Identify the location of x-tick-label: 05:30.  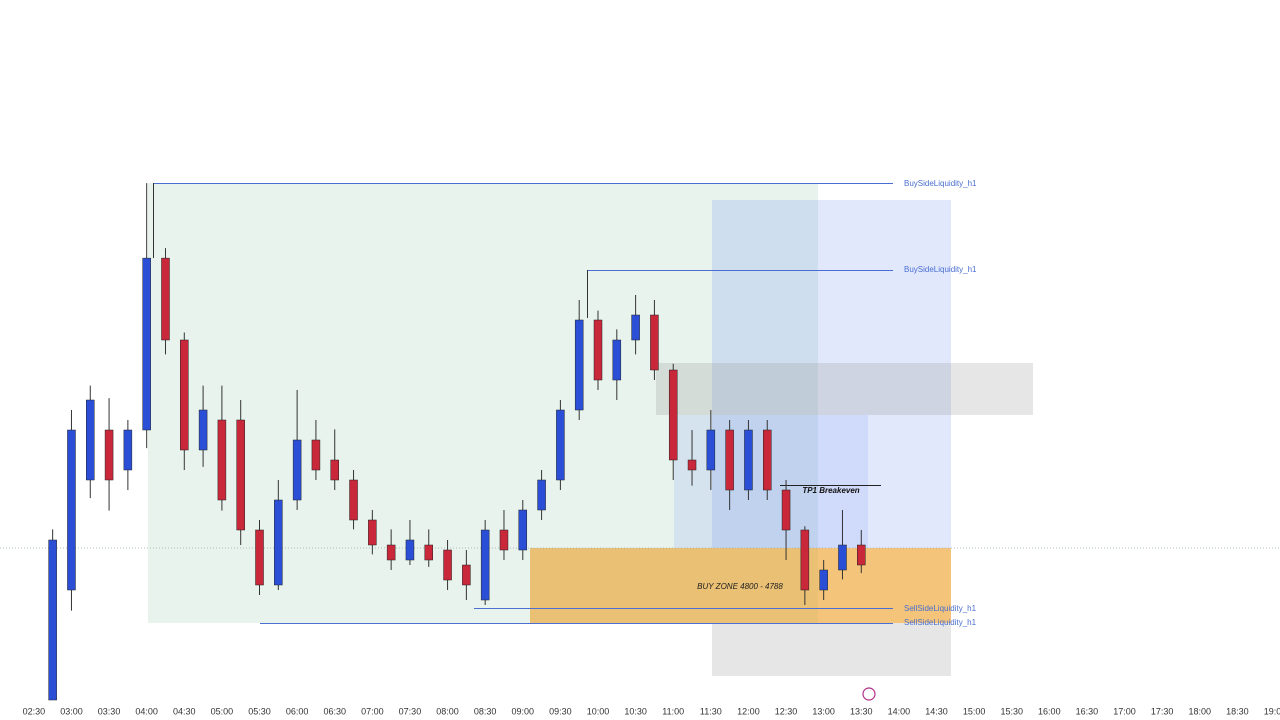
(259, 711).